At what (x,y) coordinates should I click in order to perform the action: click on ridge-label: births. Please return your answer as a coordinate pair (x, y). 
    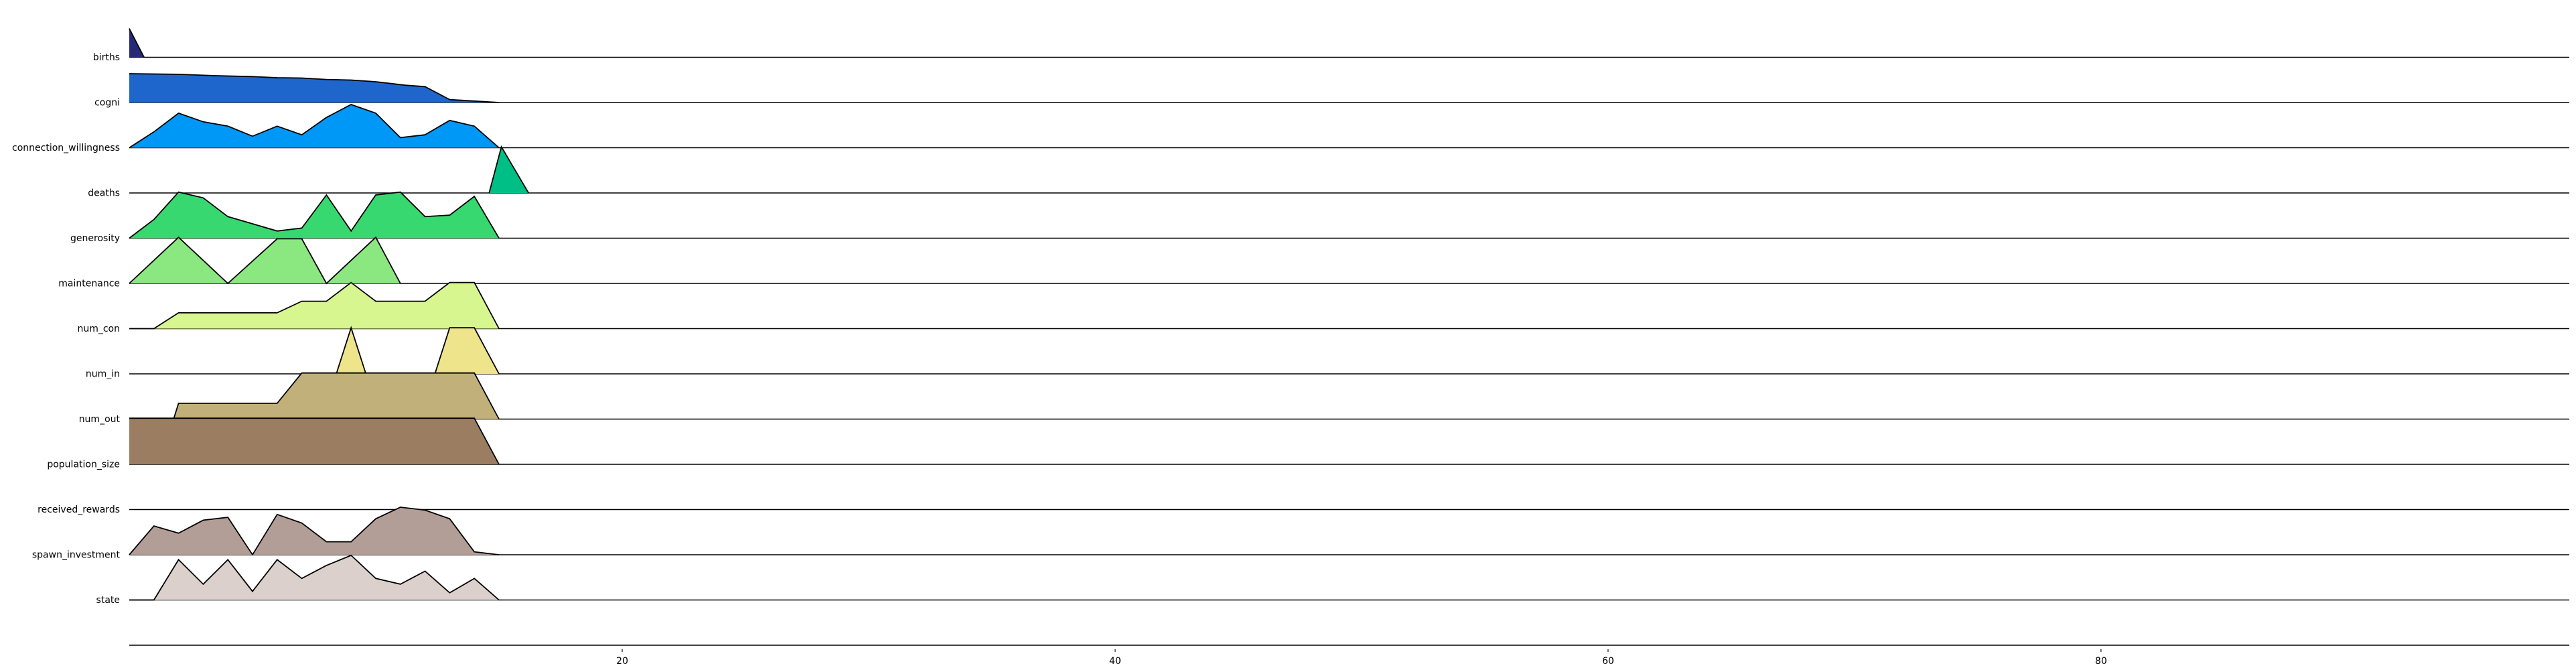
    Looking at the image, I should click on (106, 58).